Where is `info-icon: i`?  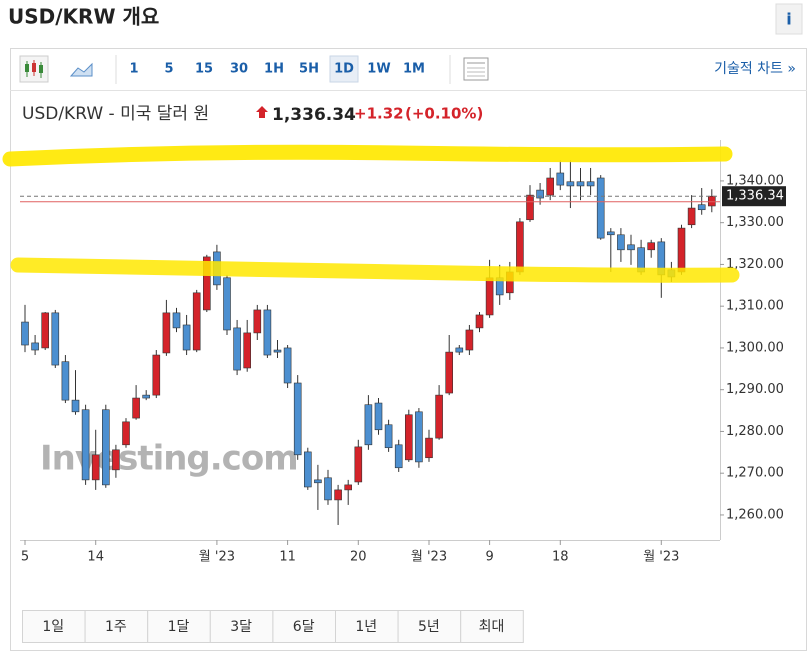 info-icon: i is located at coordinates (788, 19).